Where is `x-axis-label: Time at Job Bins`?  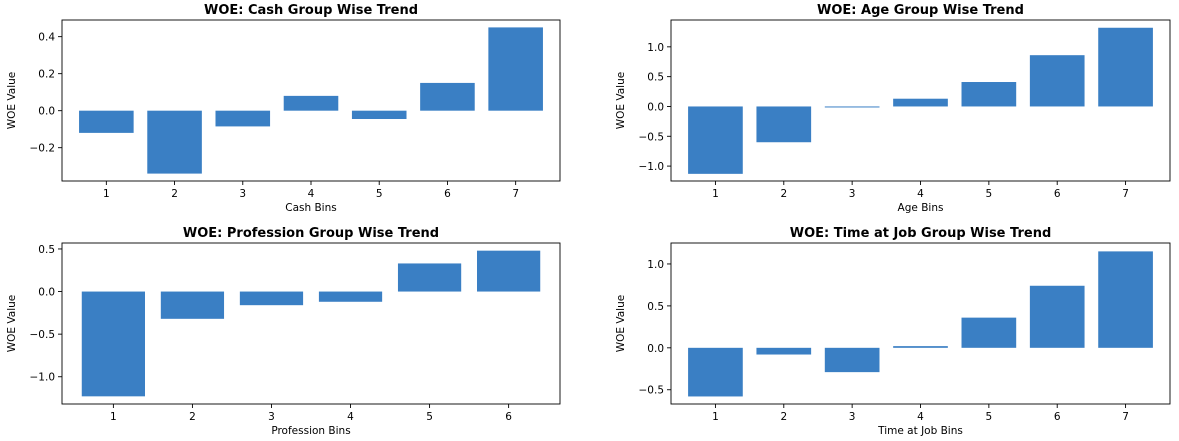
x-axis-label: Time at Job Bins is located at coordinates (920, 431).